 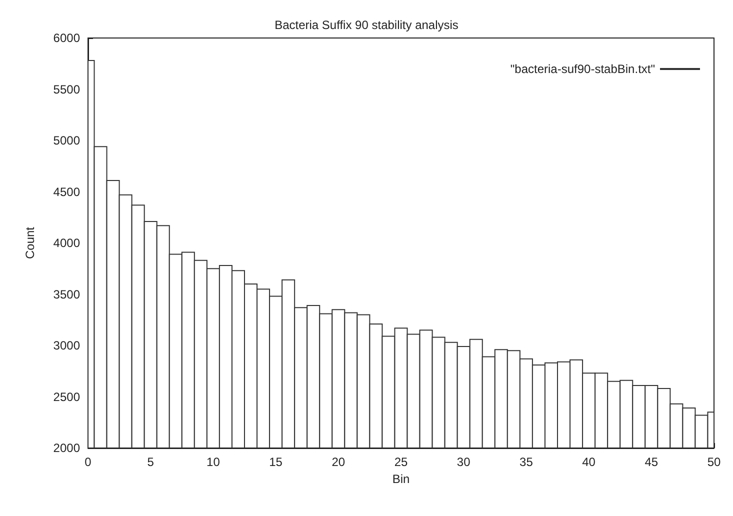 What do you see at coordinates (276, 462) in the screenshot?
I see `x-tick-label: 15` at bounding box center [276, 462].